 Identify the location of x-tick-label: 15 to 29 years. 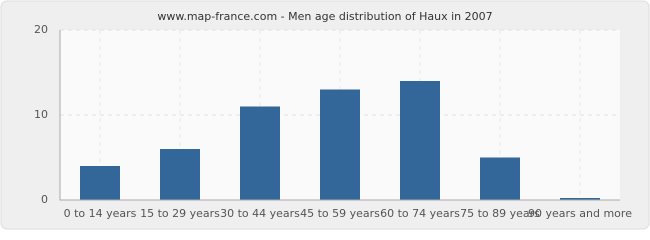
(180, 213).